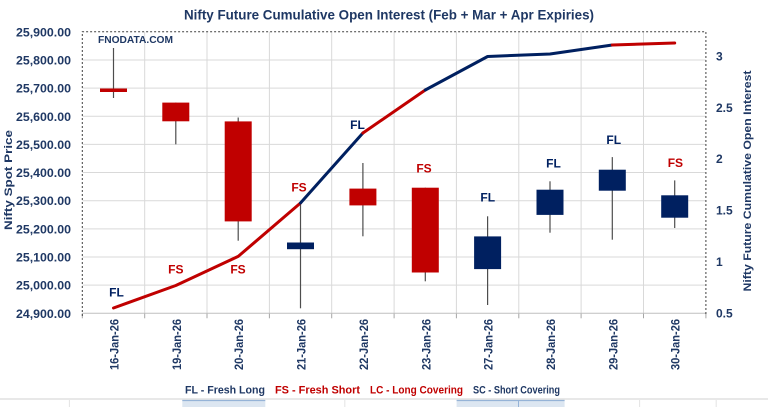 The width and height of the screenshot is (768, 407). What do you see at coordinates (239, 344) in the screenshot?
I see `svg-text: 20-Jan-26` at bounding box center [239, 344].